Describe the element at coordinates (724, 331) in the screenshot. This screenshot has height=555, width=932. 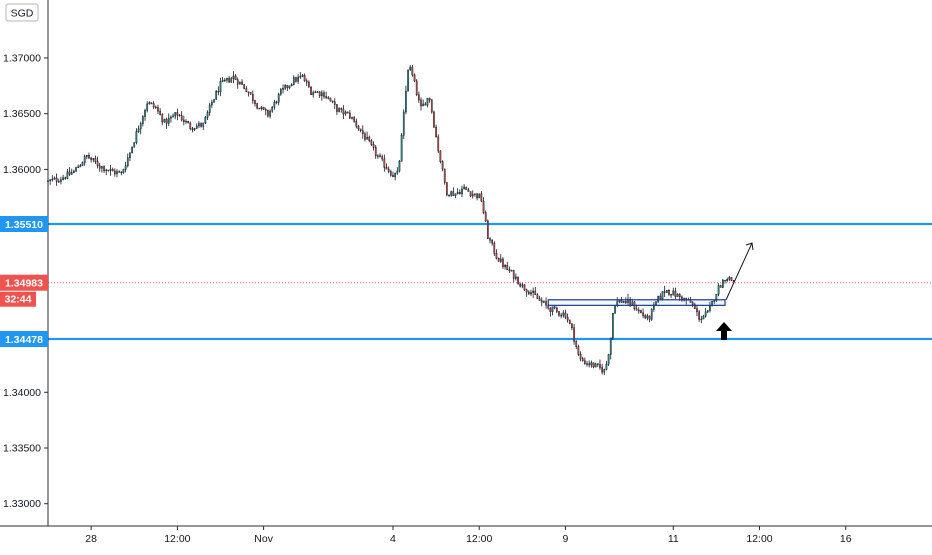
I see `up-arrow-icon` at that location.